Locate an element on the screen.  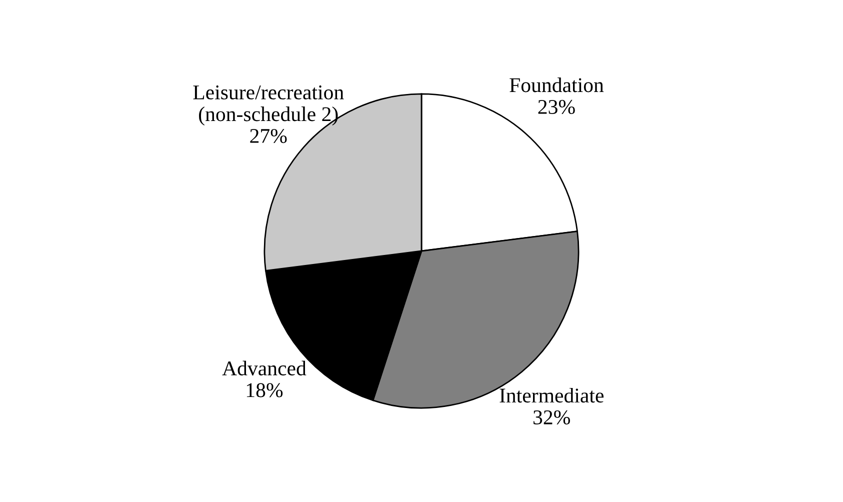
slice-label: Intermediate is located at coordinates (552, 395).